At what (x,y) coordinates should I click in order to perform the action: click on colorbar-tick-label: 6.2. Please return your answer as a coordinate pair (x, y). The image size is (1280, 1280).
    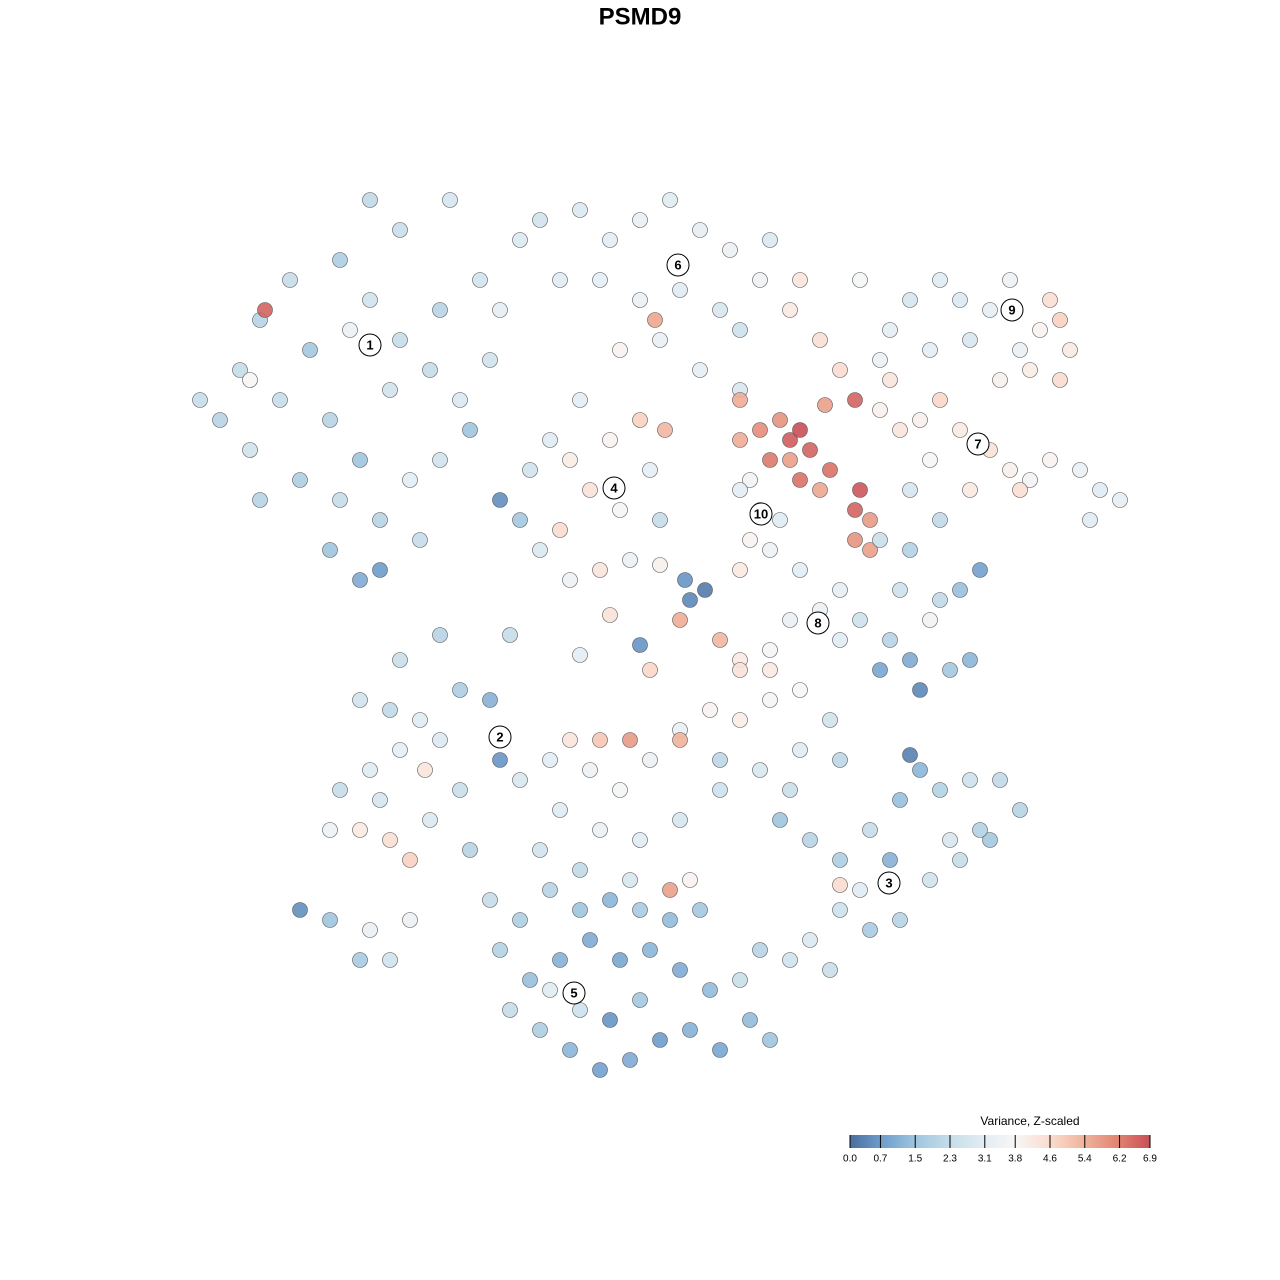
    Looking at the image, I should click on (1120, 1159).